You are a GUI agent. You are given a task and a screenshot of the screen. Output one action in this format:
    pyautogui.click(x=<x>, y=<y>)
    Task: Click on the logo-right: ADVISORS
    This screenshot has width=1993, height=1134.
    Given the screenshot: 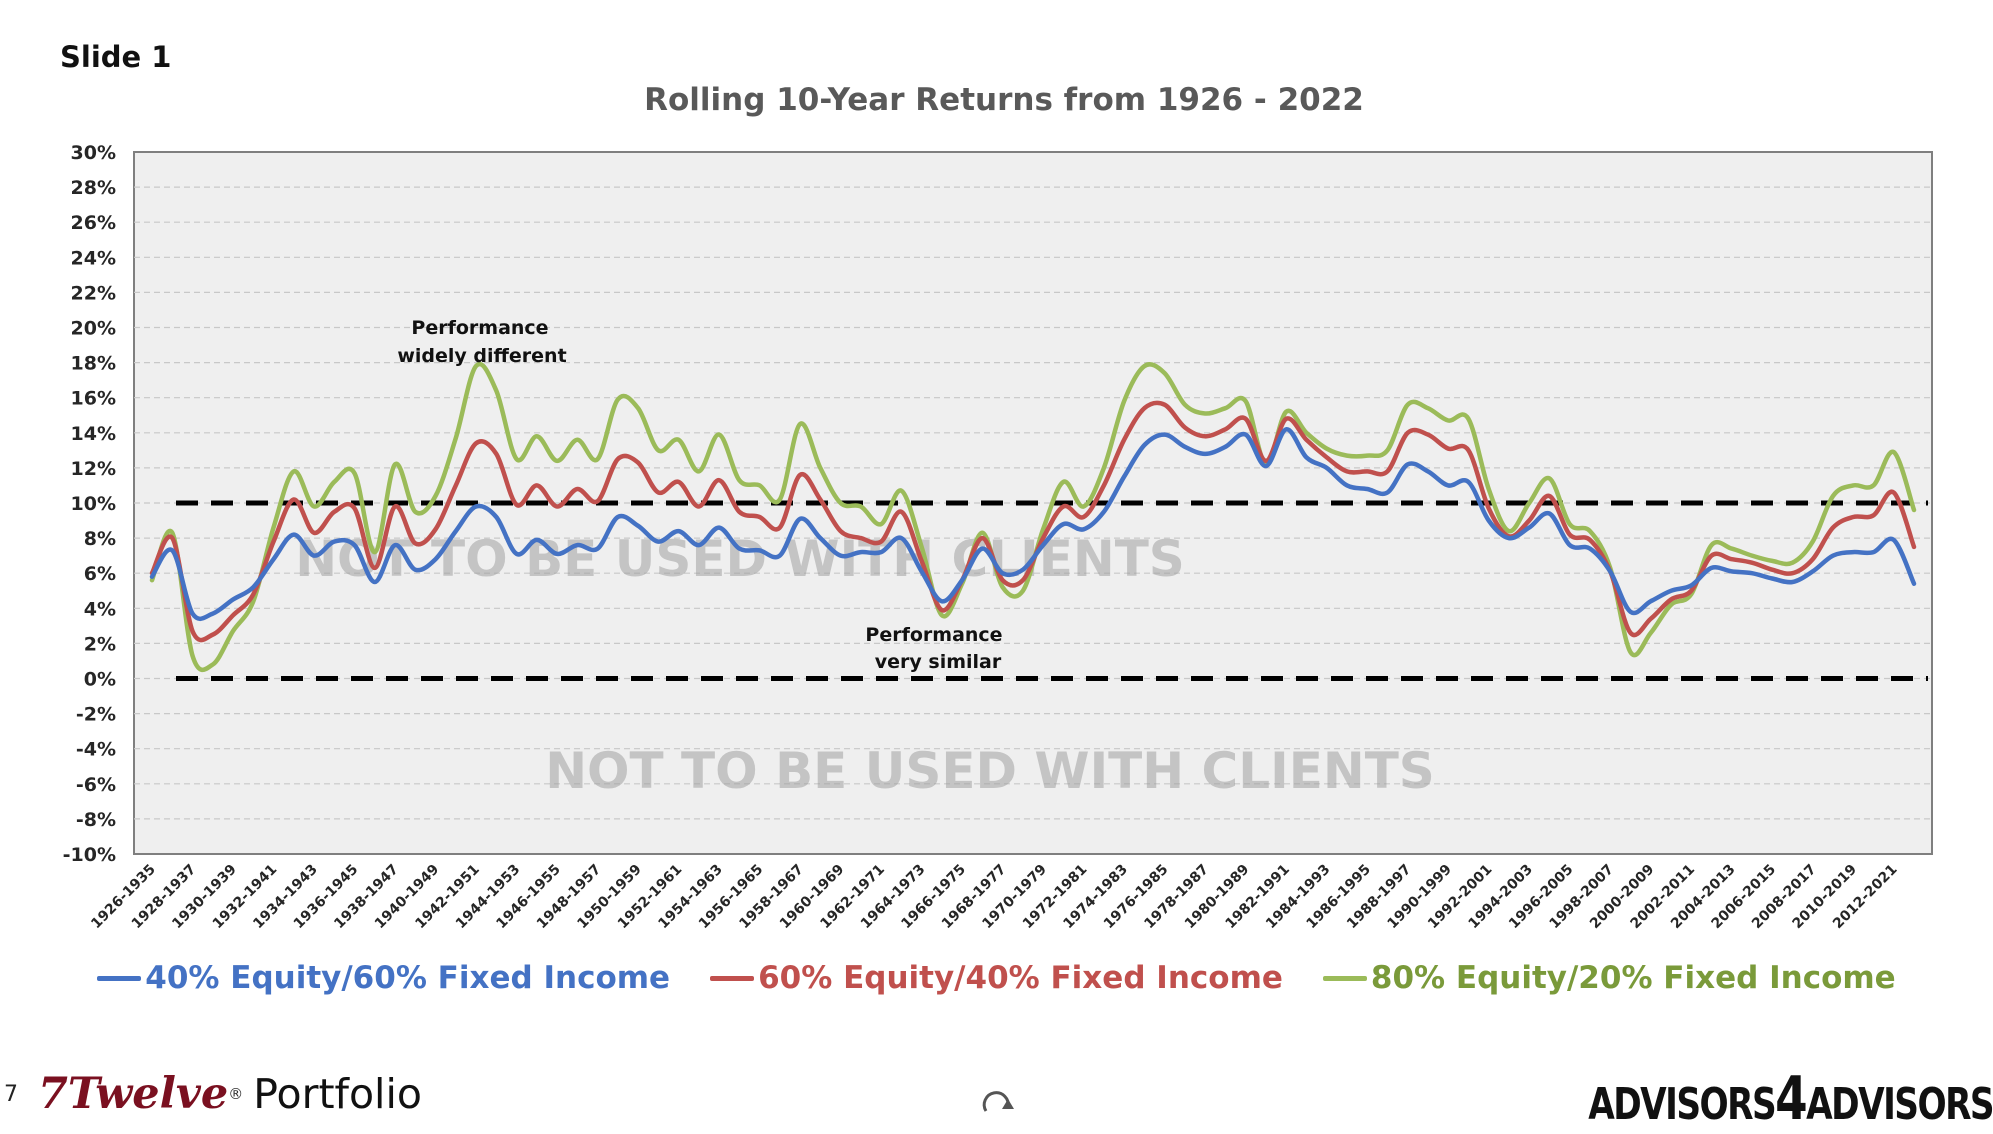 What is the action you would take?
    pyautogui.click(x=1899, y=1104)
    